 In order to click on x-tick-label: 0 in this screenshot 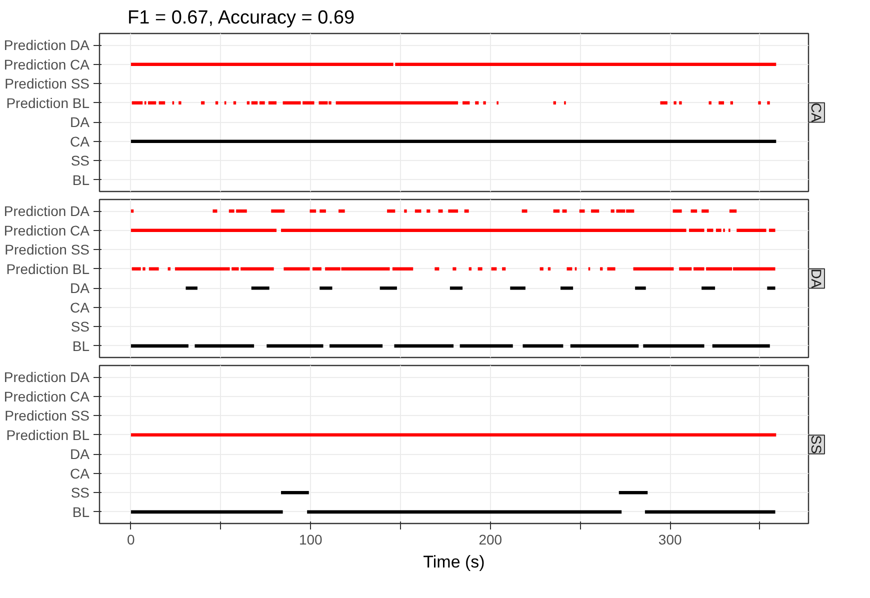, I will do `click(131, 540)`.